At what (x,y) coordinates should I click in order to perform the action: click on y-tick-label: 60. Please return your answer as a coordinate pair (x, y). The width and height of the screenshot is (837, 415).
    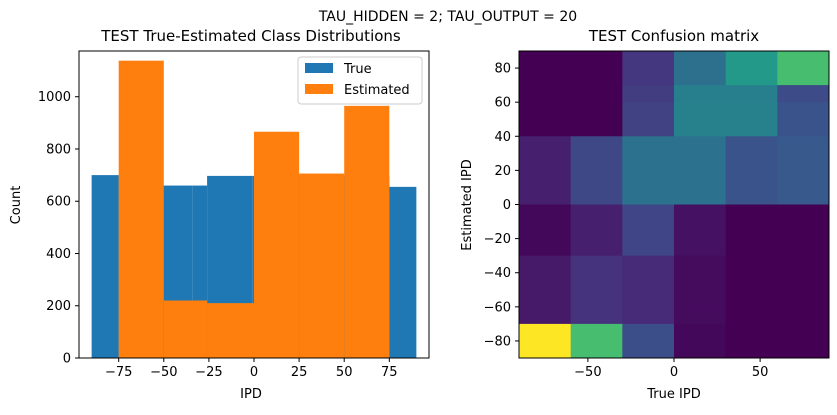
    Looking at the image, I should click on (502, 103).